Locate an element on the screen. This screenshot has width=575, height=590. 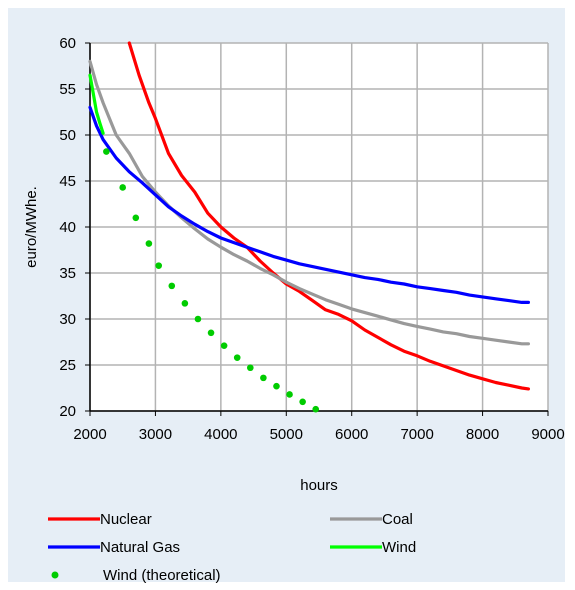
legend-swatch is located at coordinates (55, 575).